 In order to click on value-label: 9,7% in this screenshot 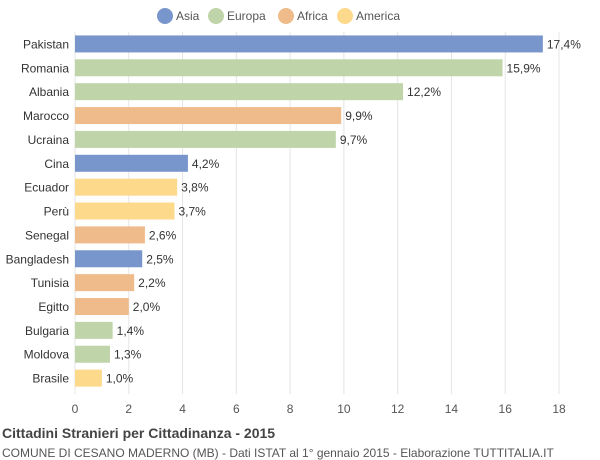, I will do `click(354, 140)`.